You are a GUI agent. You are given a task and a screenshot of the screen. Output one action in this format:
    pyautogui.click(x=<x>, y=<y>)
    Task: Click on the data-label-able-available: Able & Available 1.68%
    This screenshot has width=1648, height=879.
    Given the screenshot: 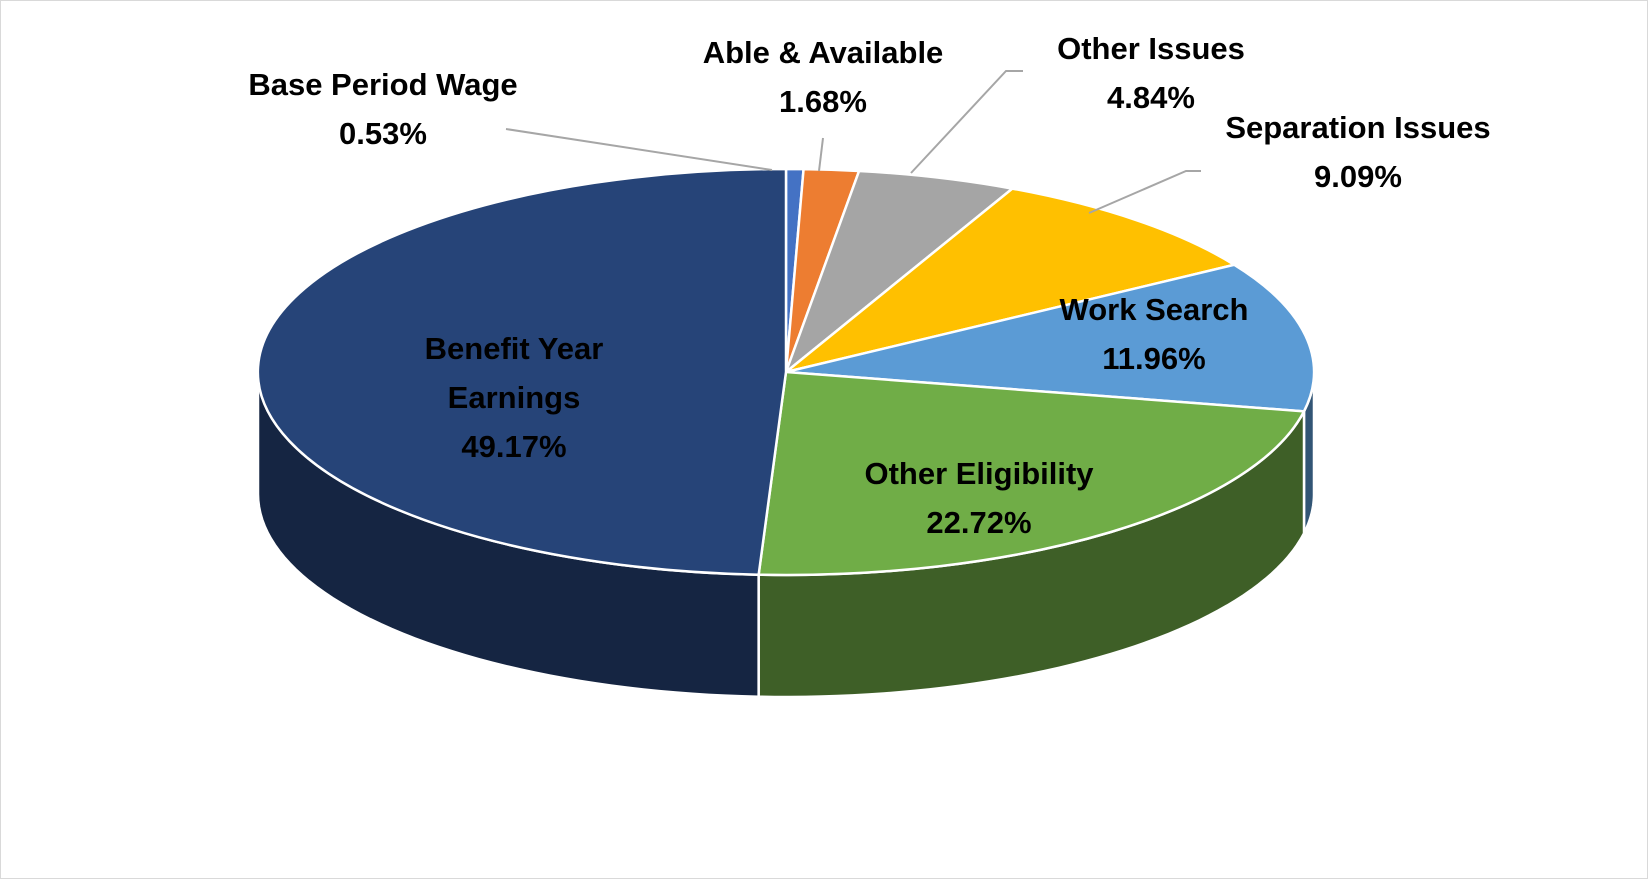 What is the action you would take?
    pyautogui.click(x=823, y=77)
    